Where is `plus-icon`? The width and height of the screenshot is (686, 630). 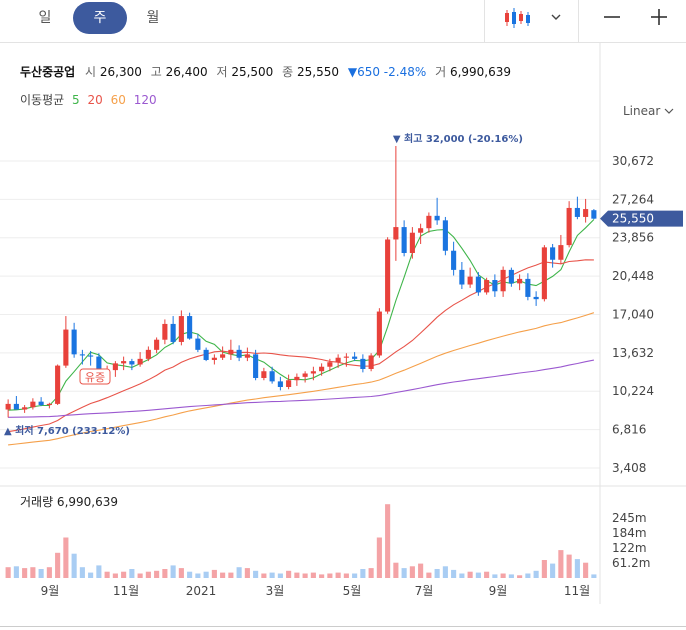
plus-icon is located at coordinates (659, 19).